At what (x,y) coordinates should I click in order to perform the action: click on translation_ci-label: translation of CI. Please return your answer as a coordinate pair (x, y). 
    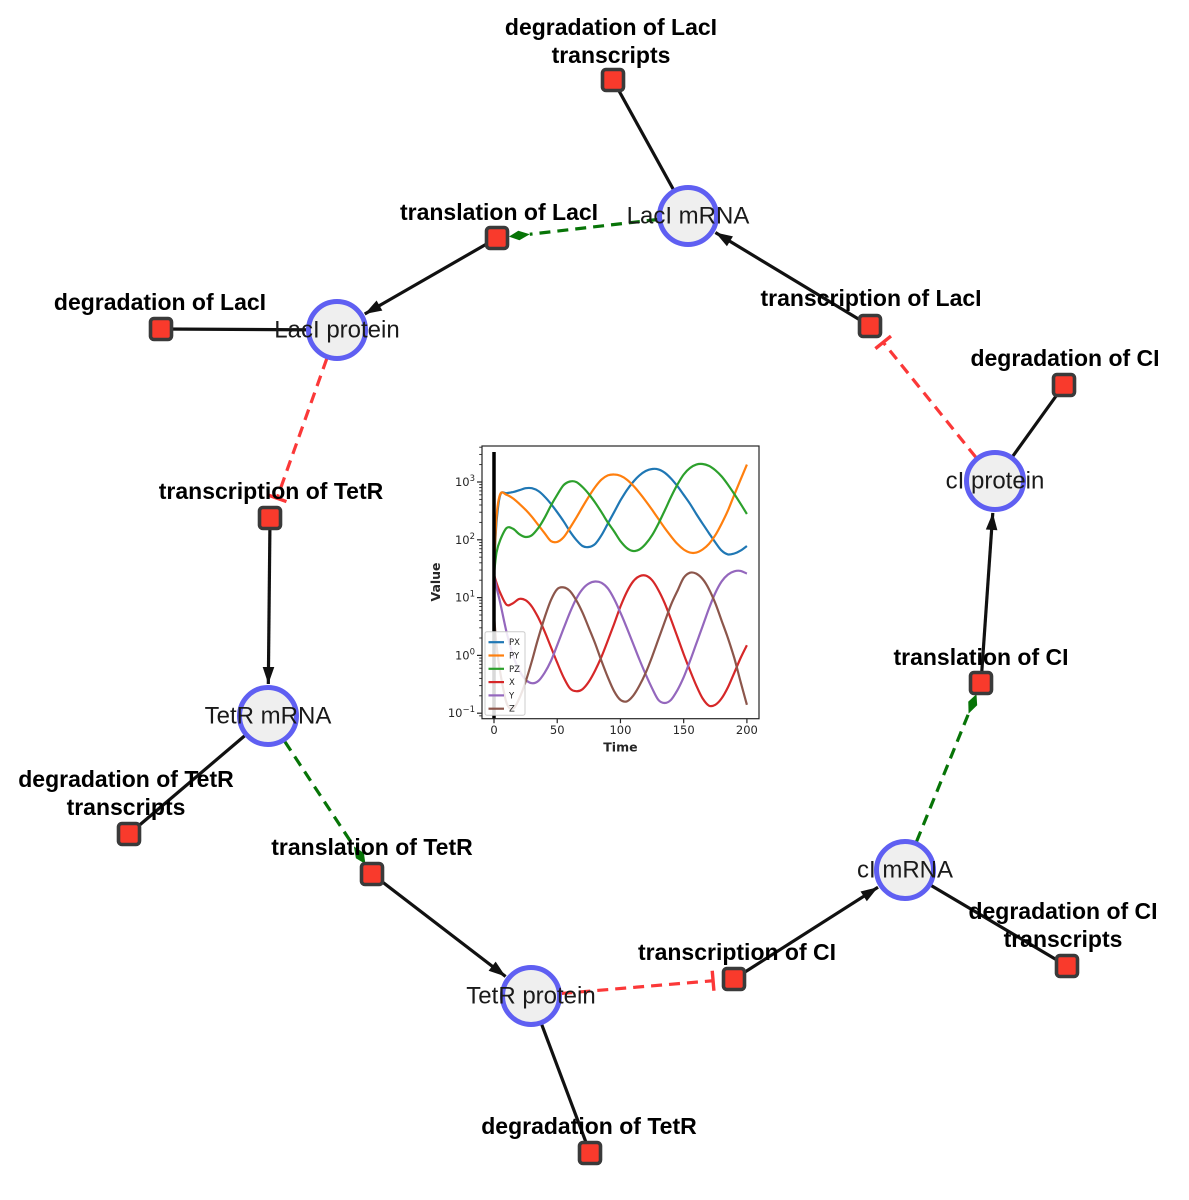
    Looking at the image, I should click on (980, 657).